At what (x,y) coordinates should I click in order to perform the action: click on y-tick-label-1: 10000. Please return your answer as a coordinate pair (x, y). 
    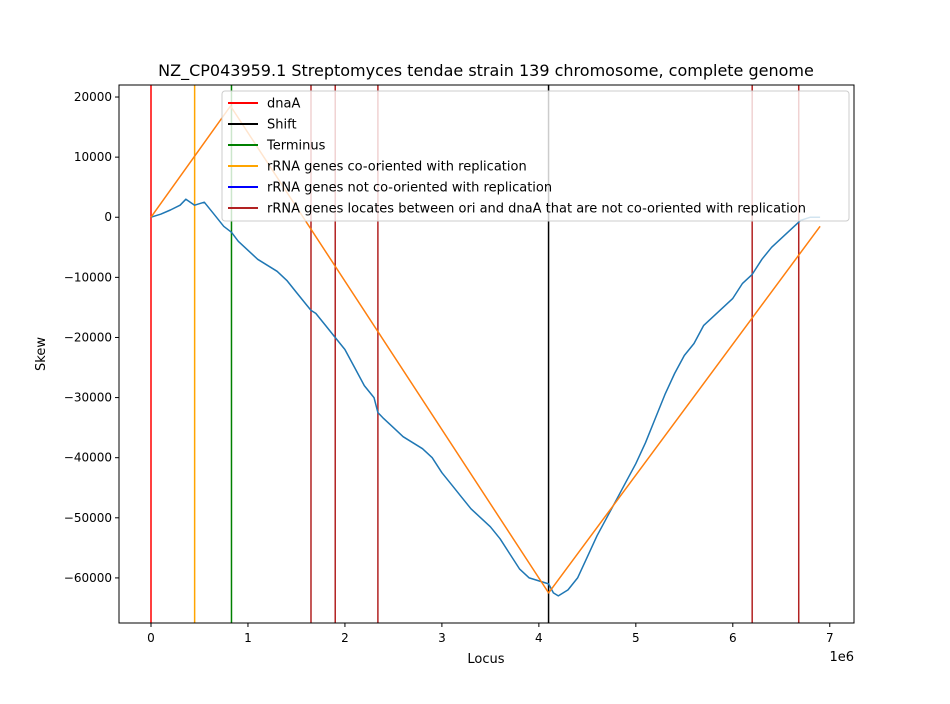
    Looking at the image, I should click on (93, 157).